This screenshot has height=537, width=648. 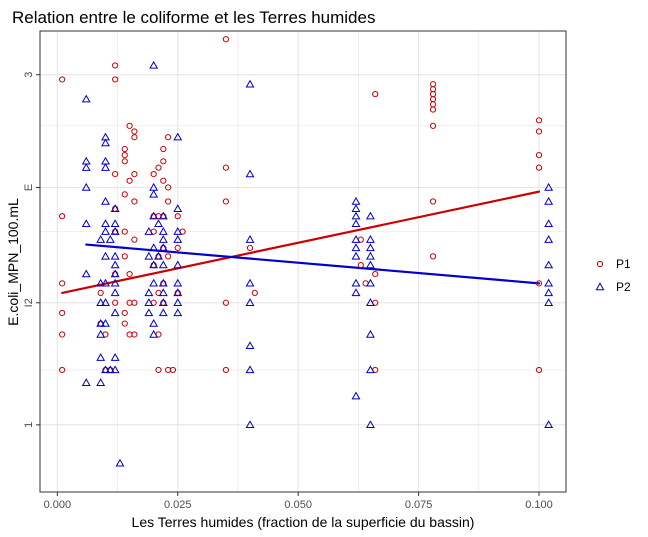 What do you see at coordinates (29, 302) in the screenshot?
I see `y-tick-label: I2` at bounding box center [29, 302].